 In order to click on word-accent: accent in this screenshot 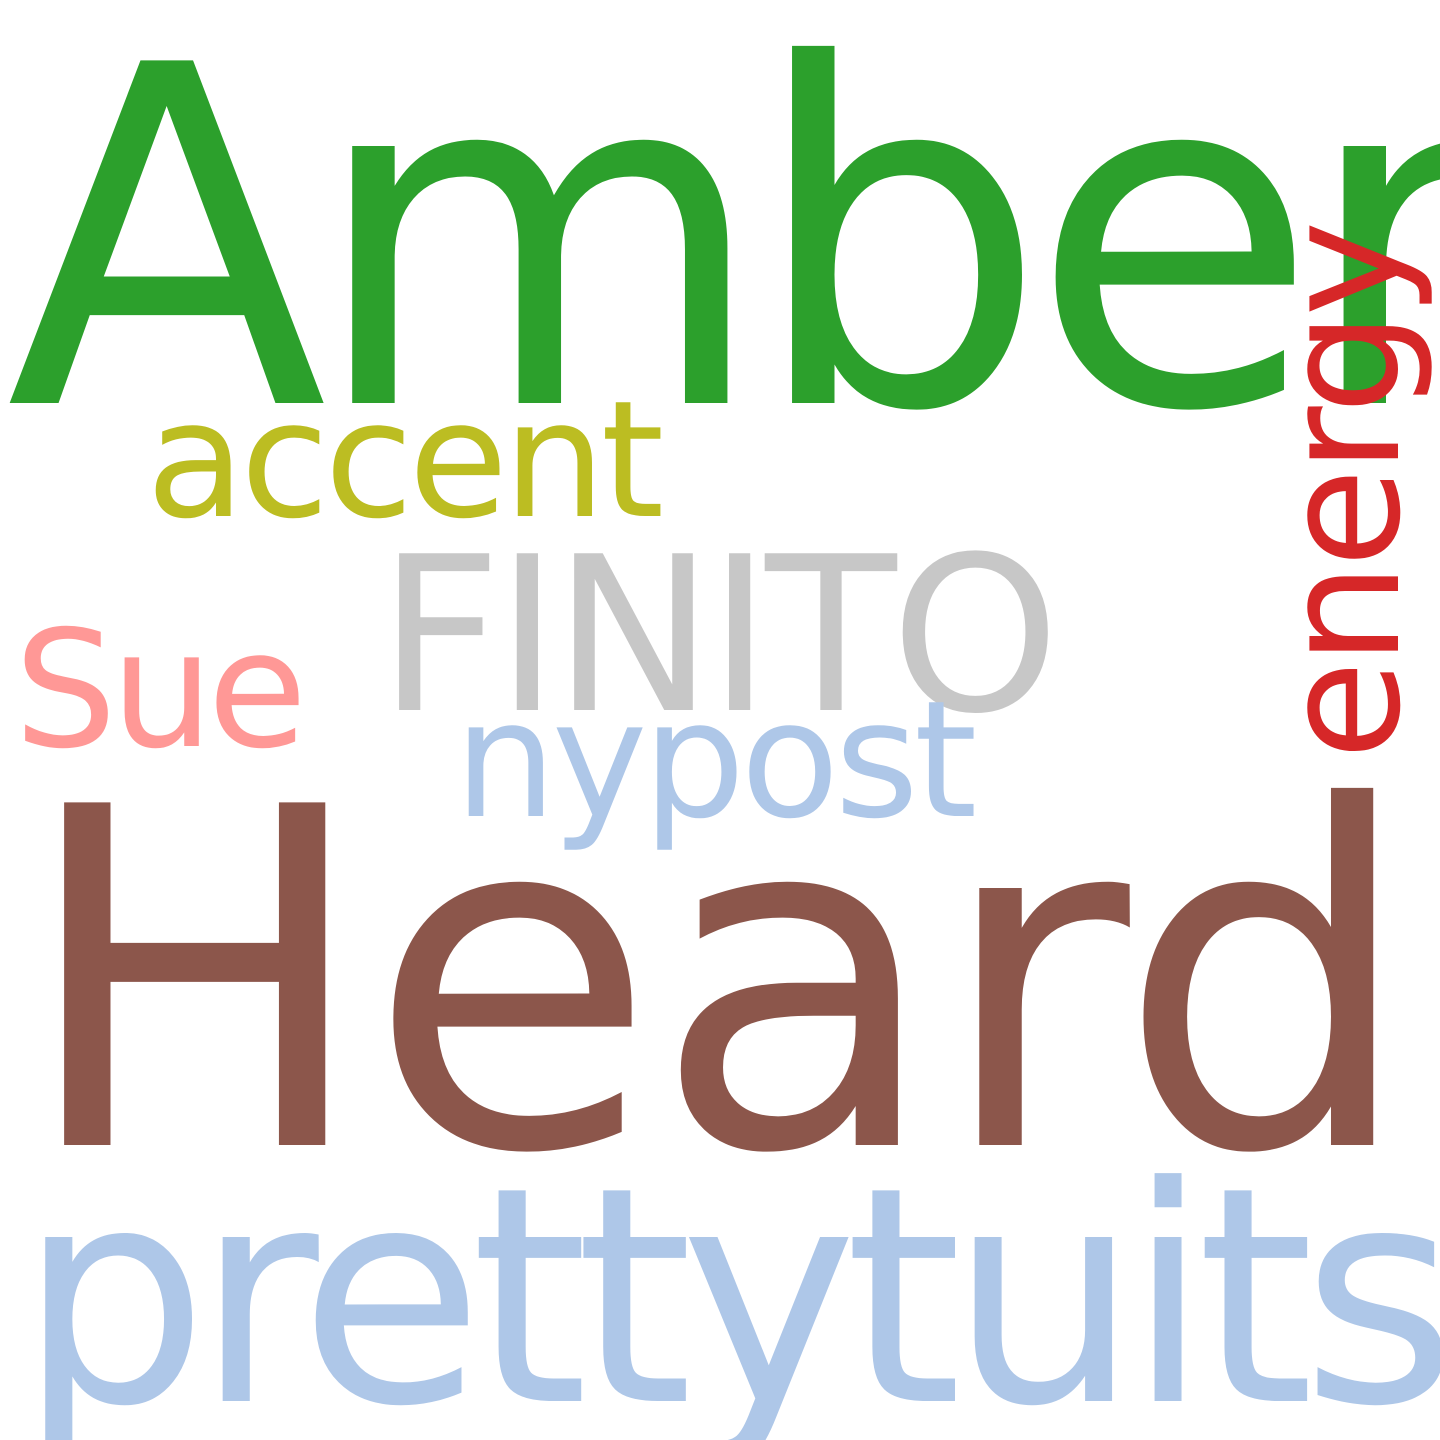, I will do `click(405, 461)`.